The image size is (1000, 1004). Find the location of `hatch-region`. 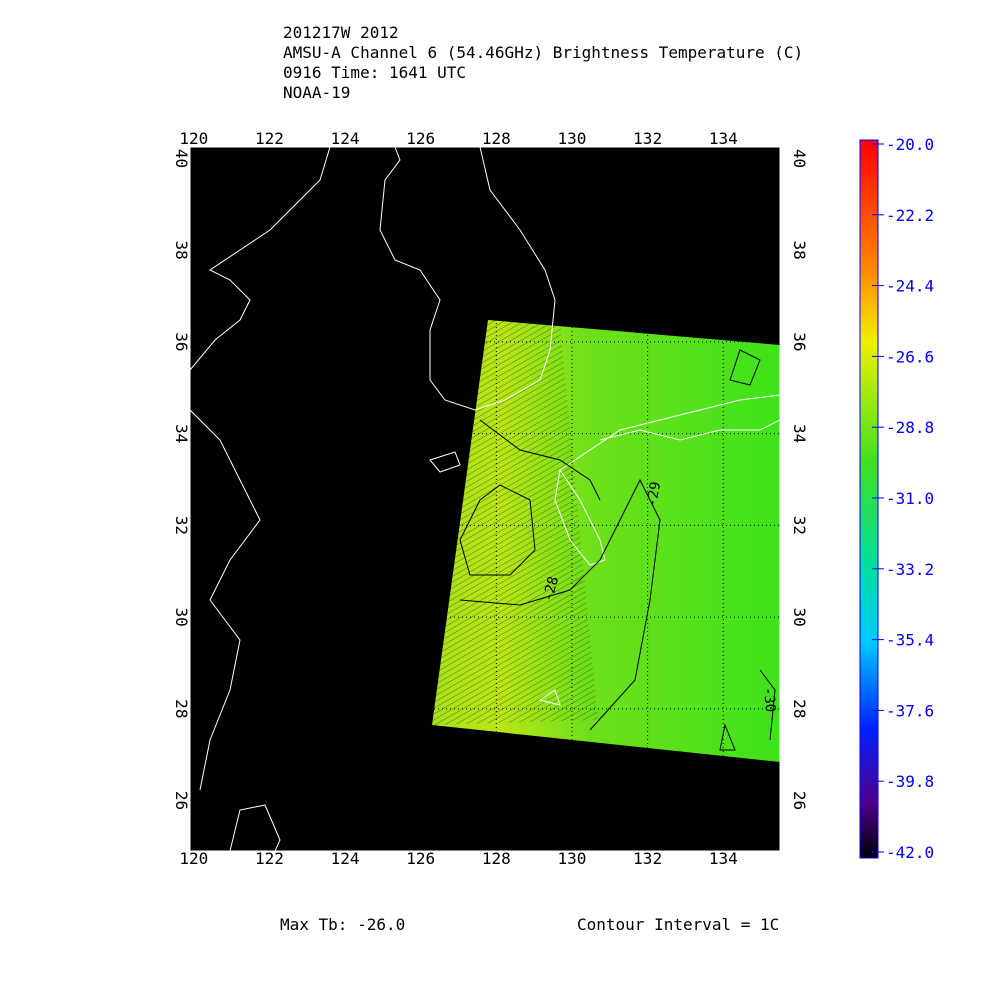

hatch-region is located at coordinates (515, 522).